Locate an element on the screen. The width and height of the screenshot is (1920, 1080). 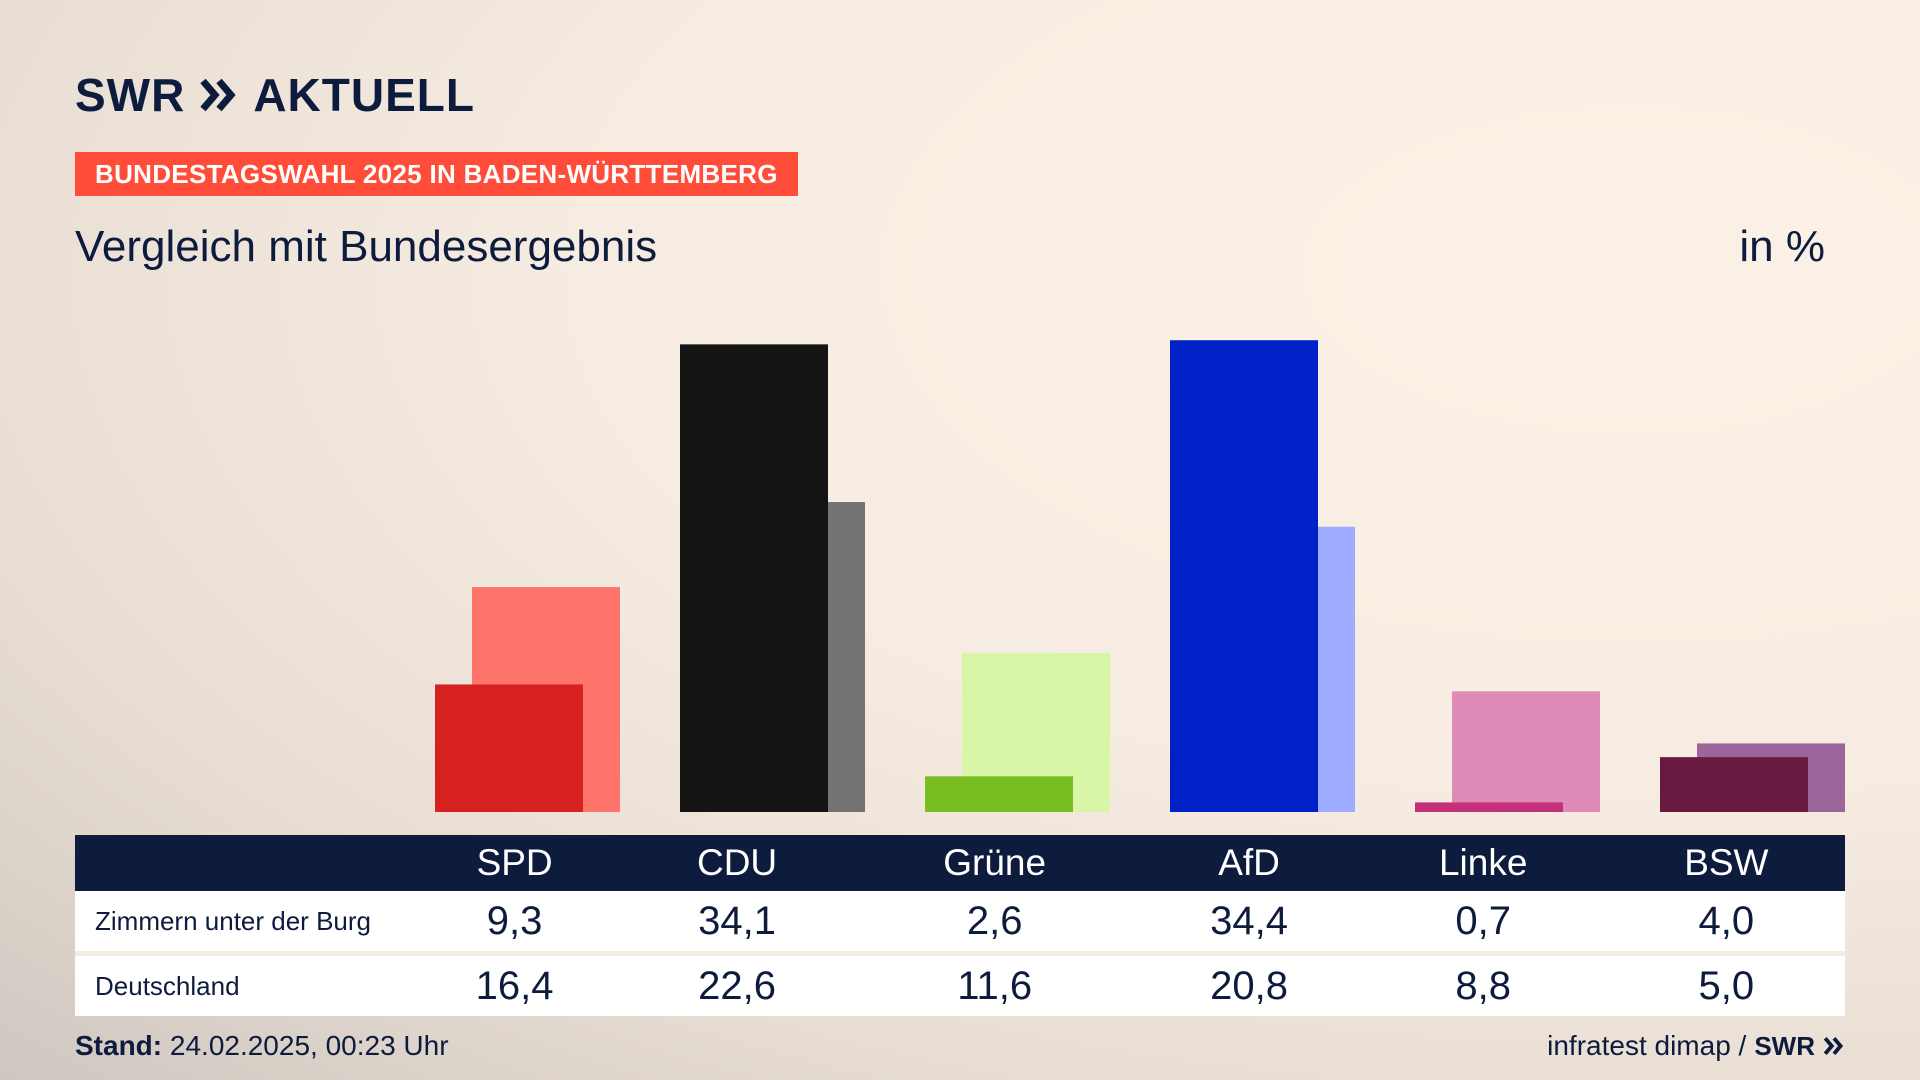
bar-local-cdu is located at coordinates (754, 578).